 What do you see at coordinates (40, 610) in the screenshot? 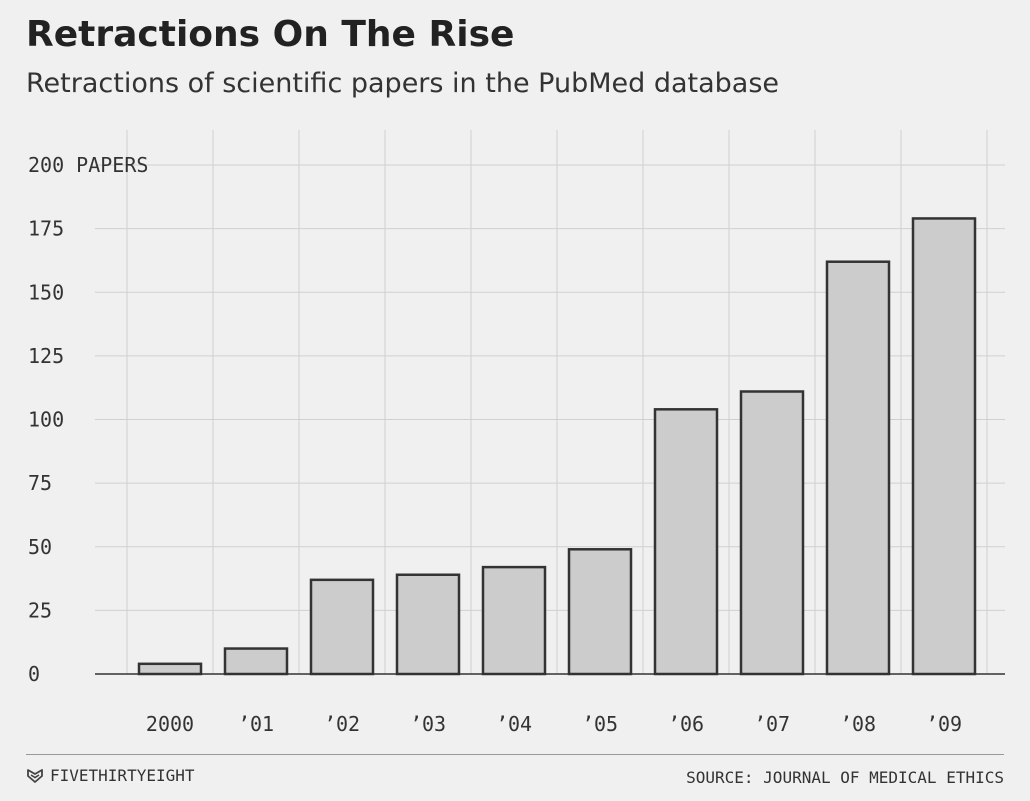
I see `y-tick-label: 25` at bounding box center [40, 610].